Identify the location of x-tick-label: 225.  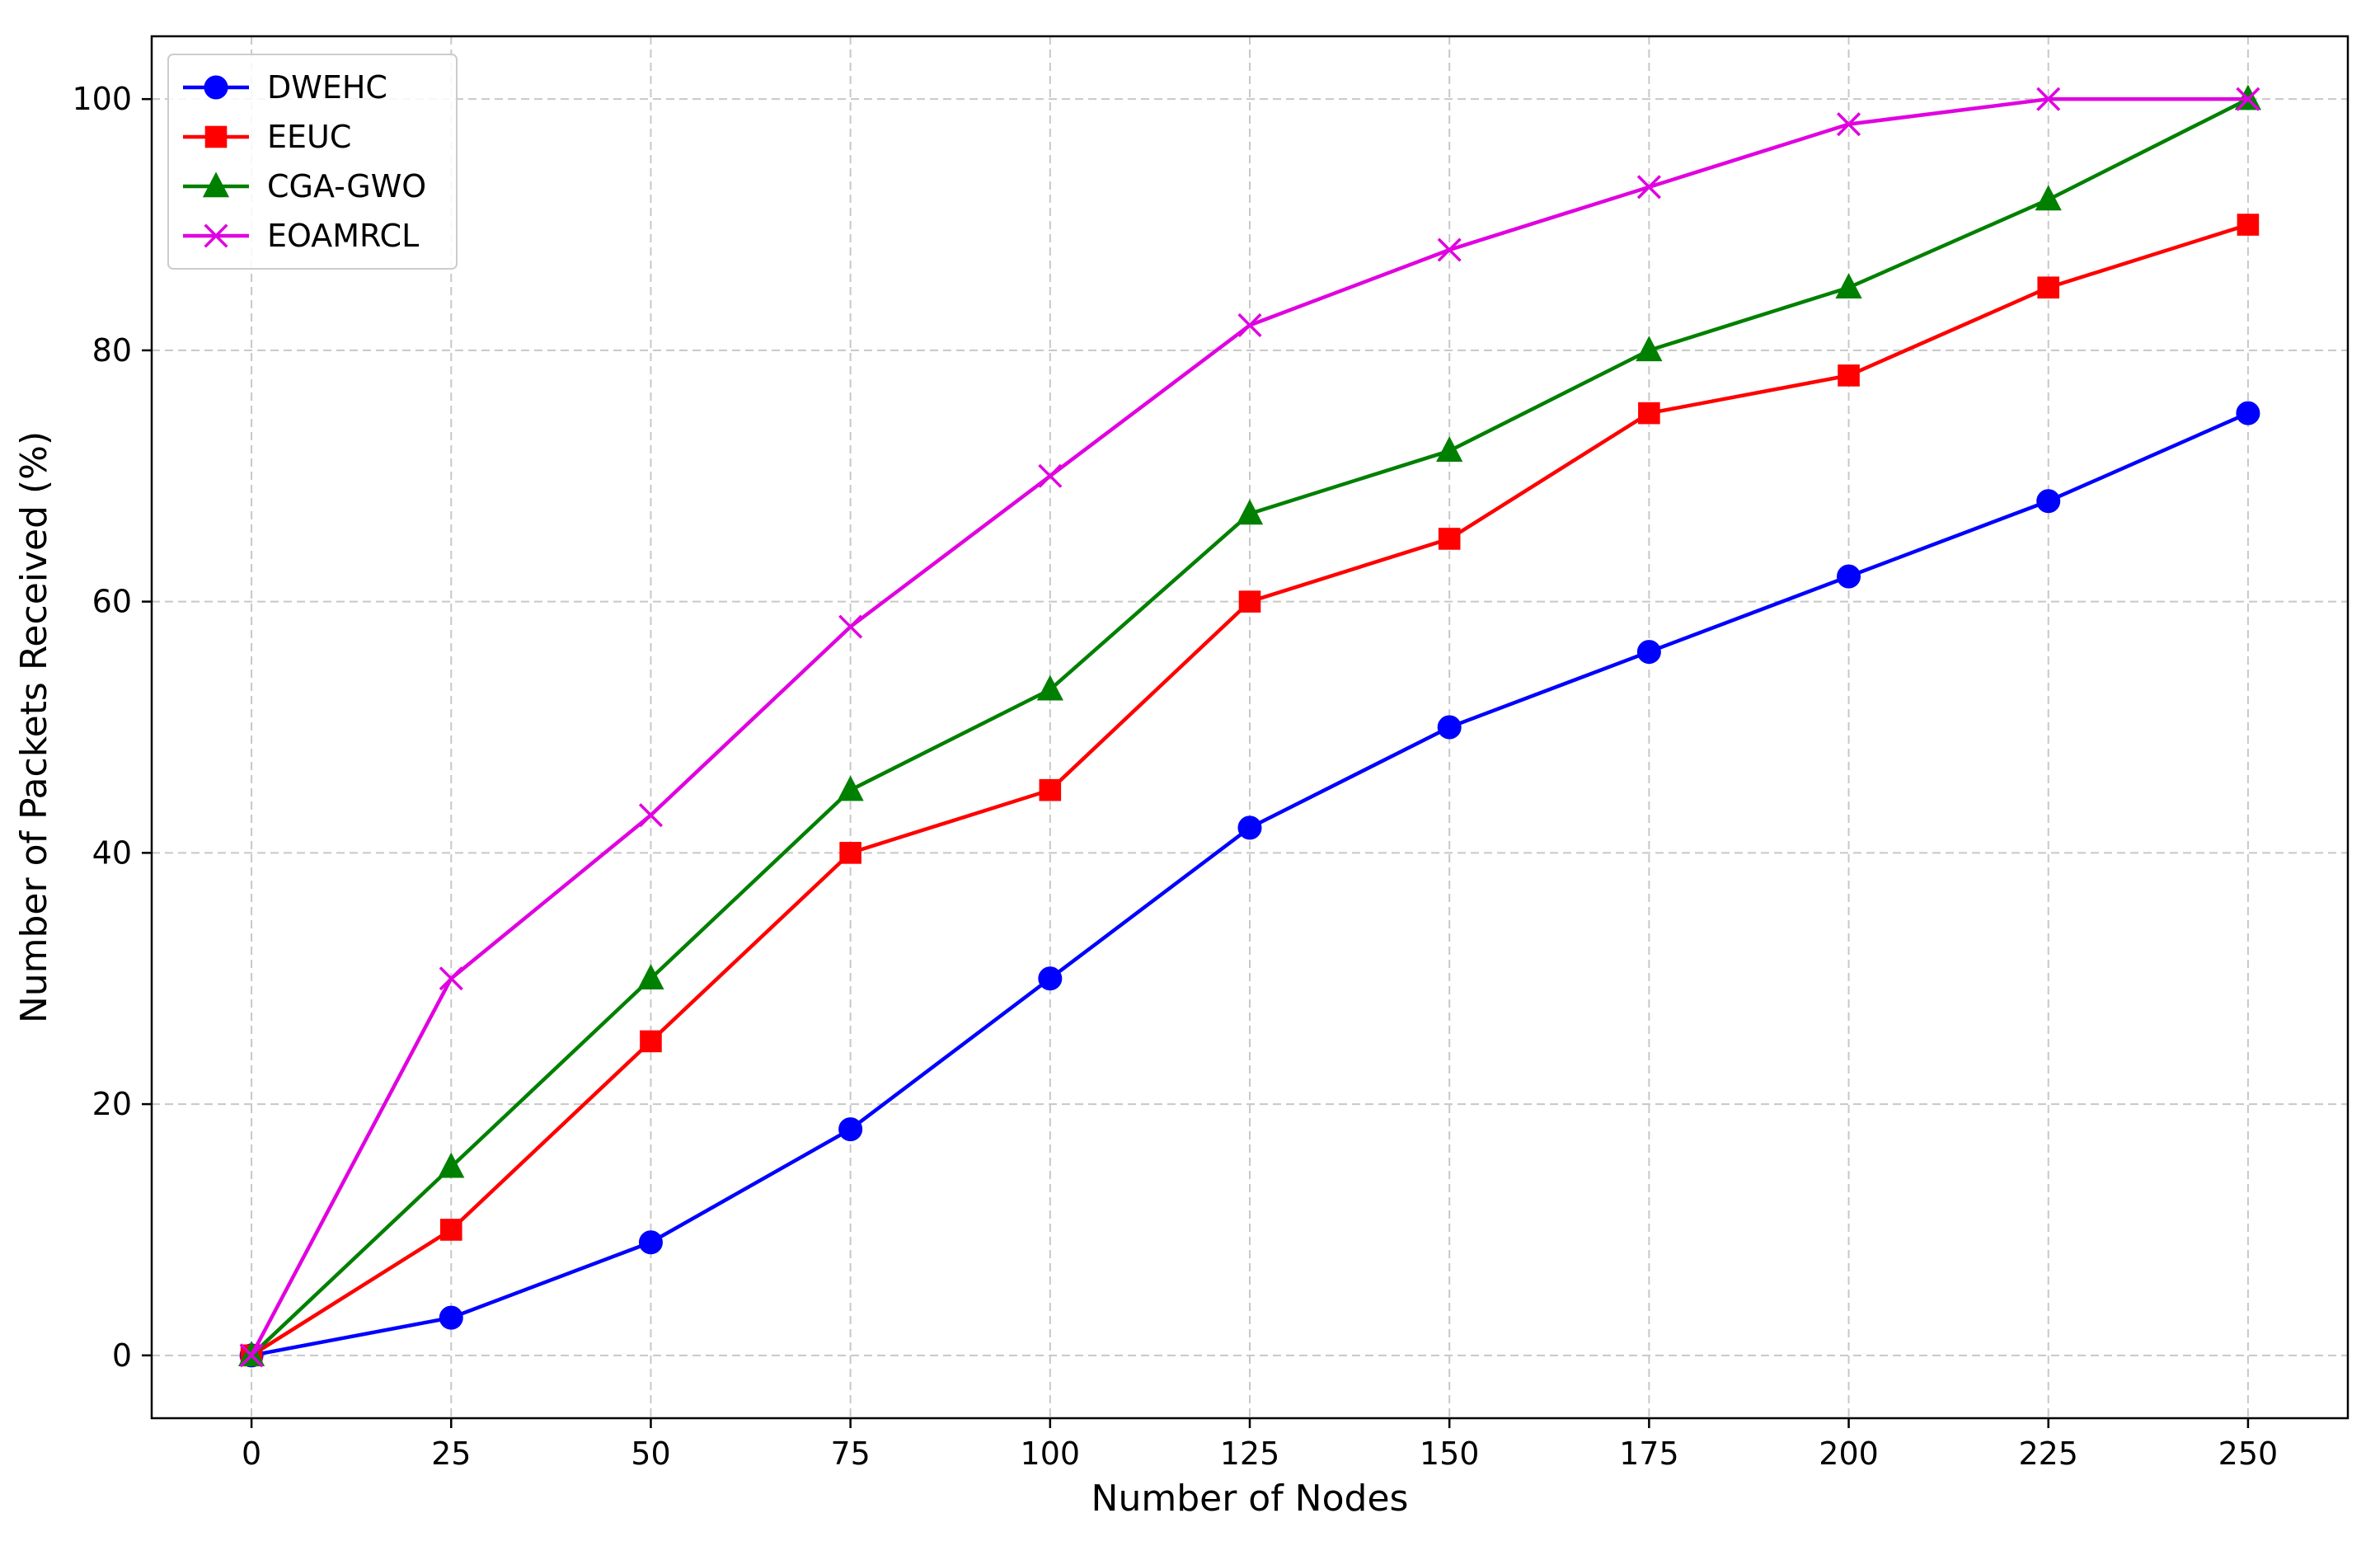
(2048, 1454).